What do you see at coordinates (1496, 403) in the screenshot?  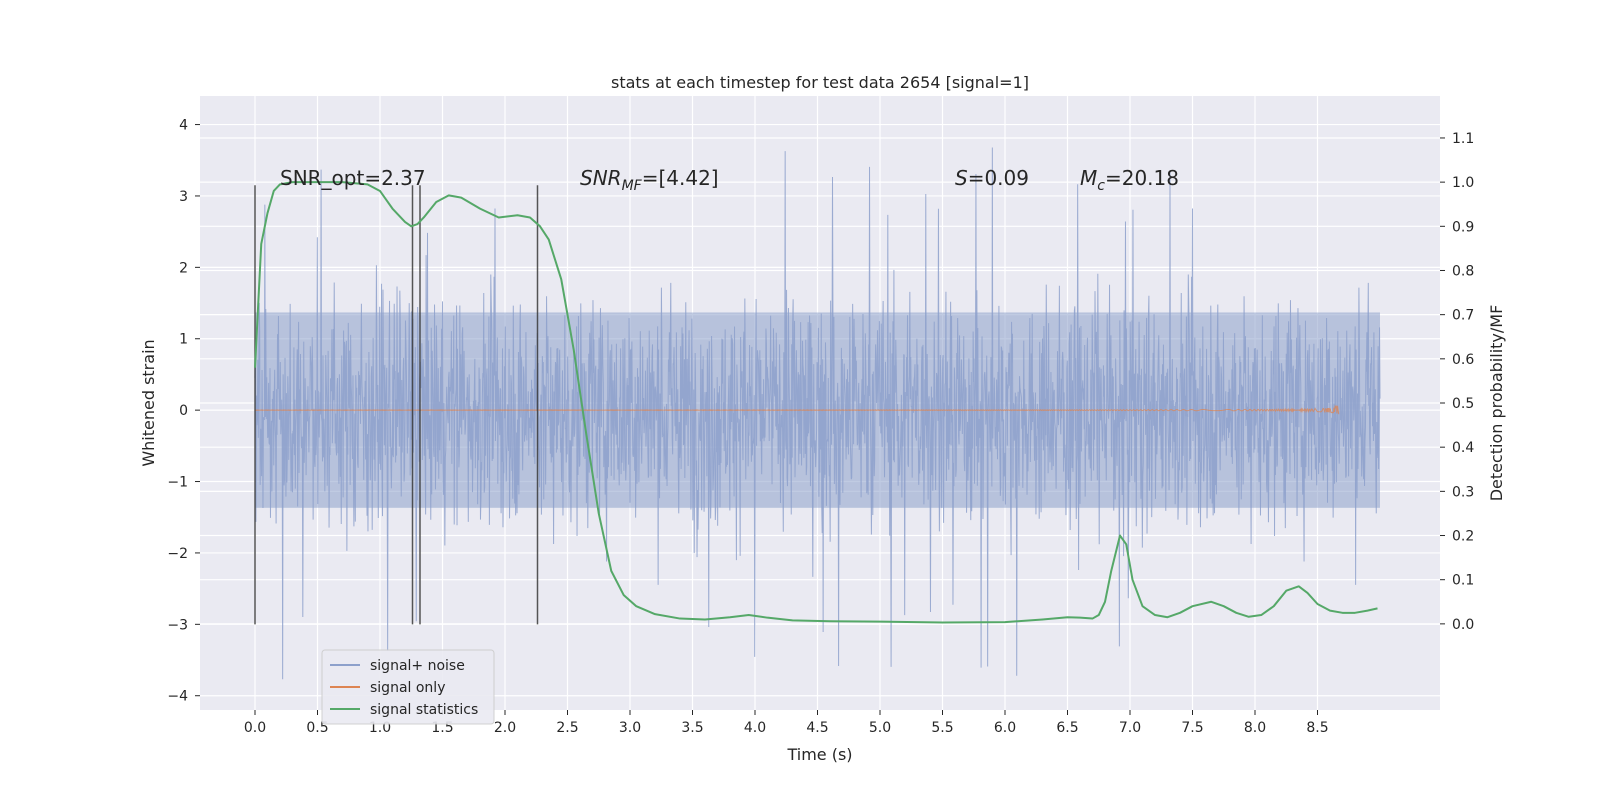 I see `y-axis-label-right: Detection probability/MF` at bounding box center [1496, 403].